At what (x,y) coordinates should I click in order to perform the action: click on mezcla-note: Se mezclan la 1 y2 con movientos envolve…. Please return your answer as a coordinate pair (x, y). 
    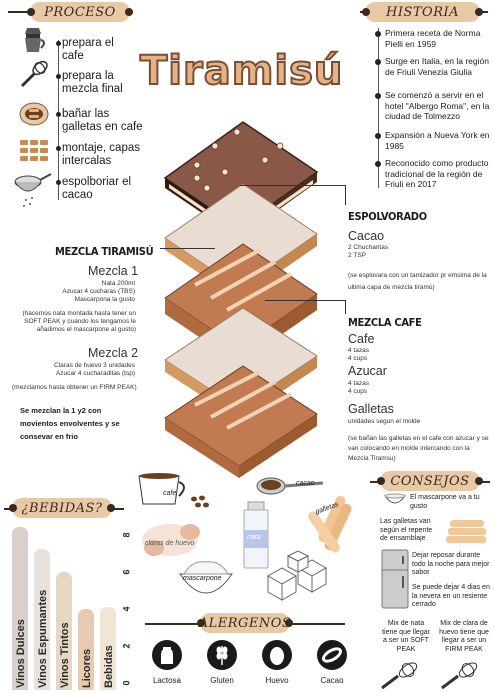
    Looking at the image, I should click on (70, 423).